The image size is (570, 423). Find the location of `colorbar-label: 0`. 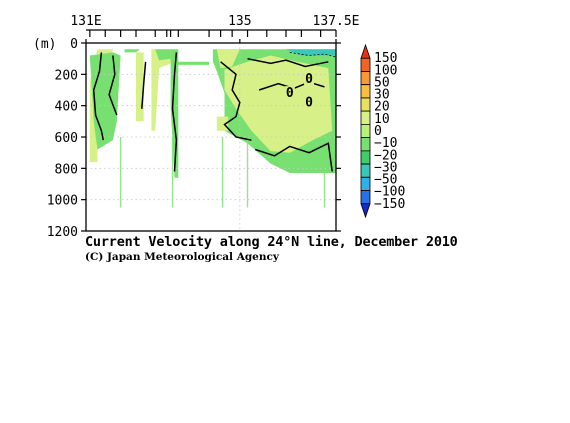

colorbar-label: 0 is located at coordinates (378, 131).